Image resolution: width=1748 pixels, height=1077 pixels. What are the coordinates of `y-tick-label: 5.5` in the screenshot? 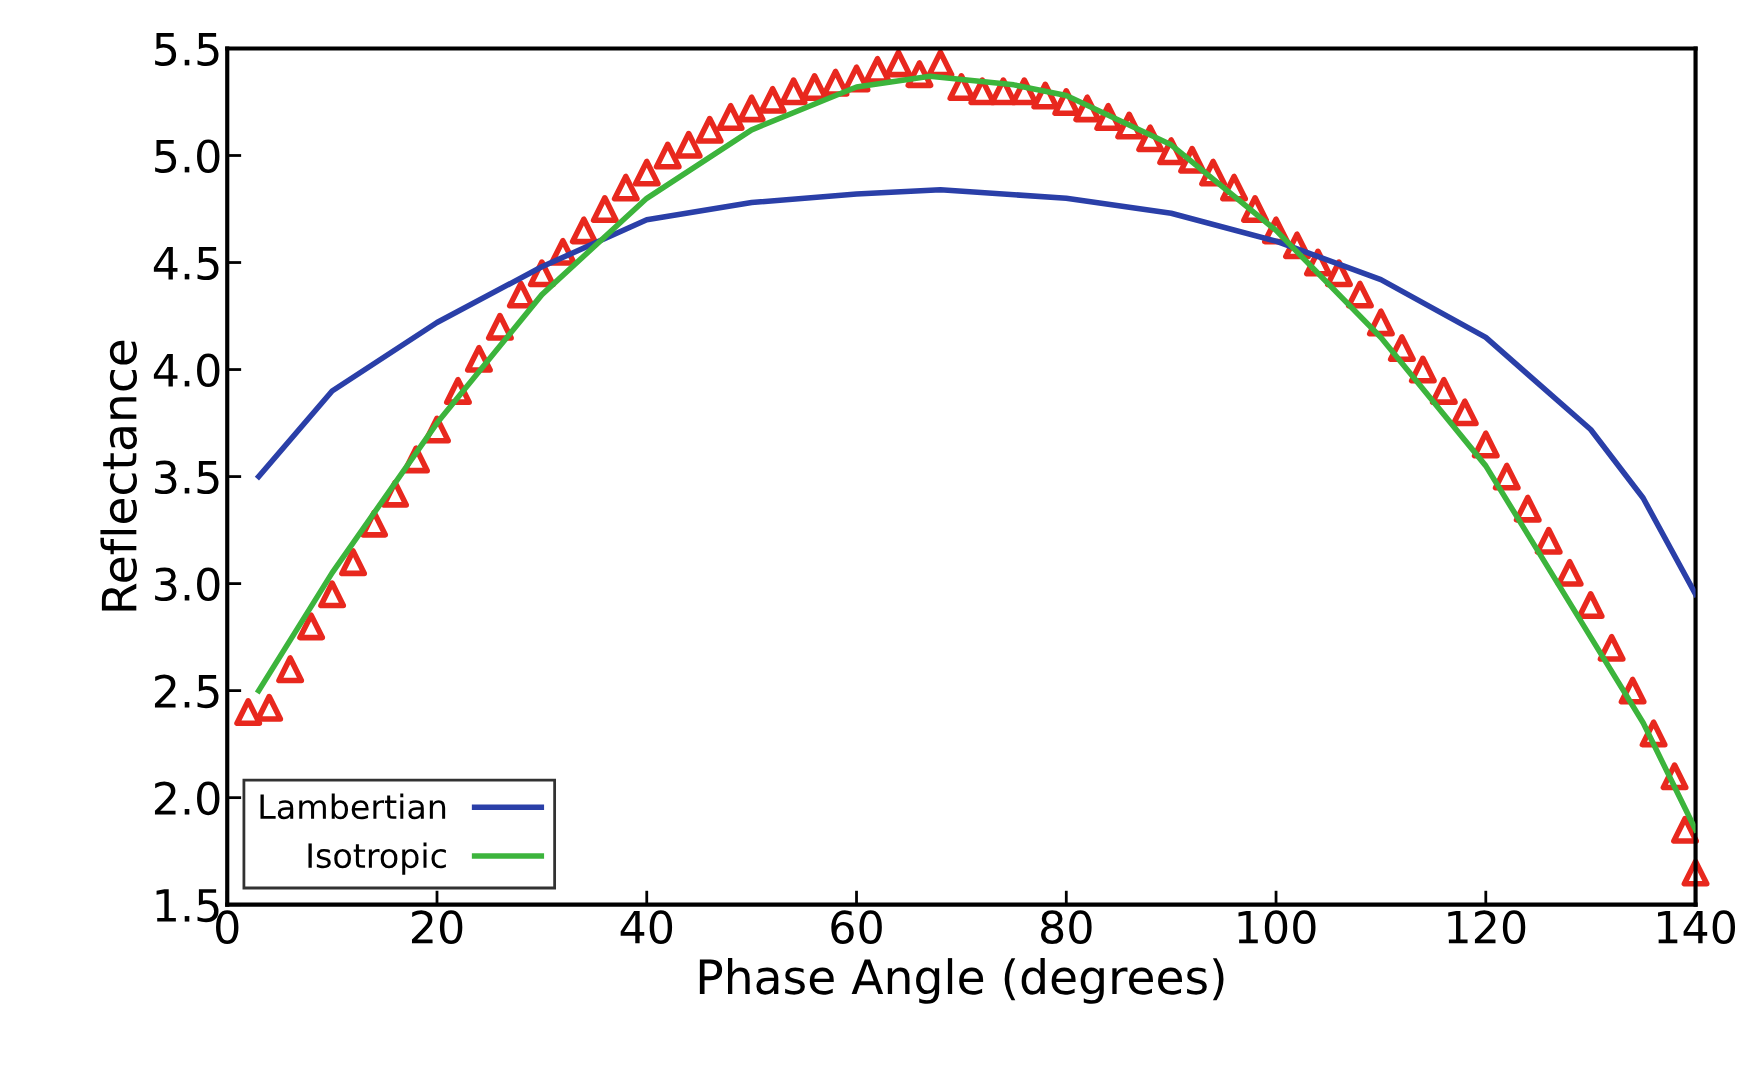 It's located at (187, 49).